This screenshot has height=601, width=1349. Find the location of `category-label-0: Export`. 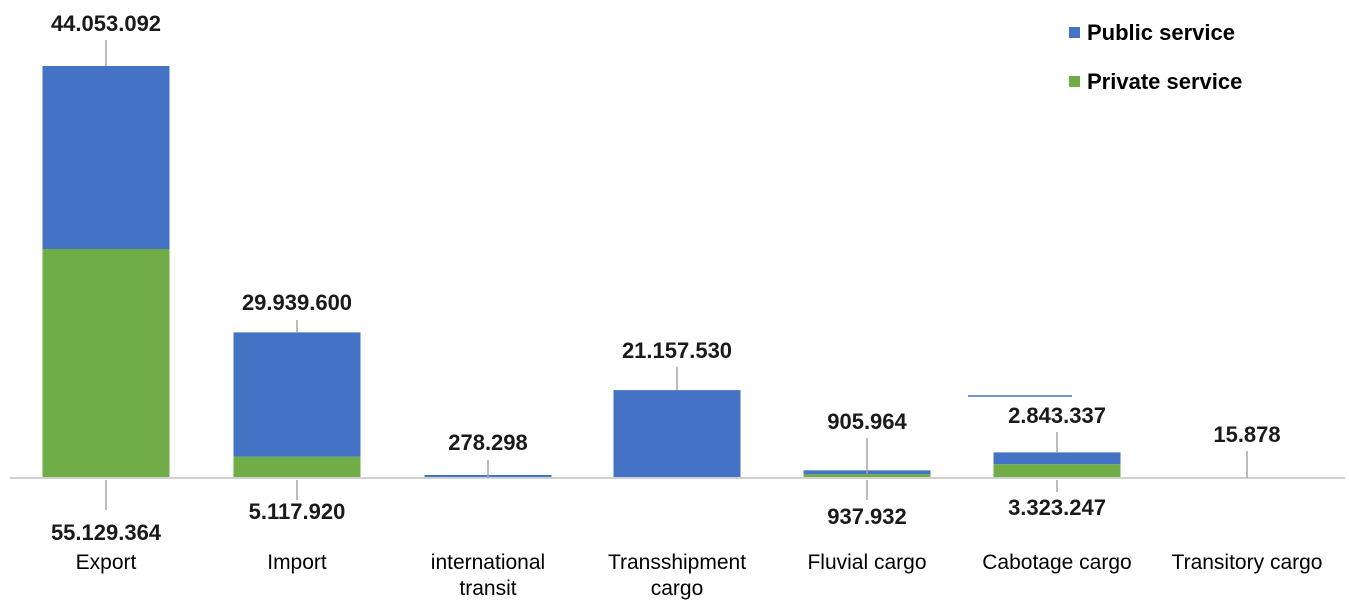

category-label-0: Export is located at coordinates (106, 562).